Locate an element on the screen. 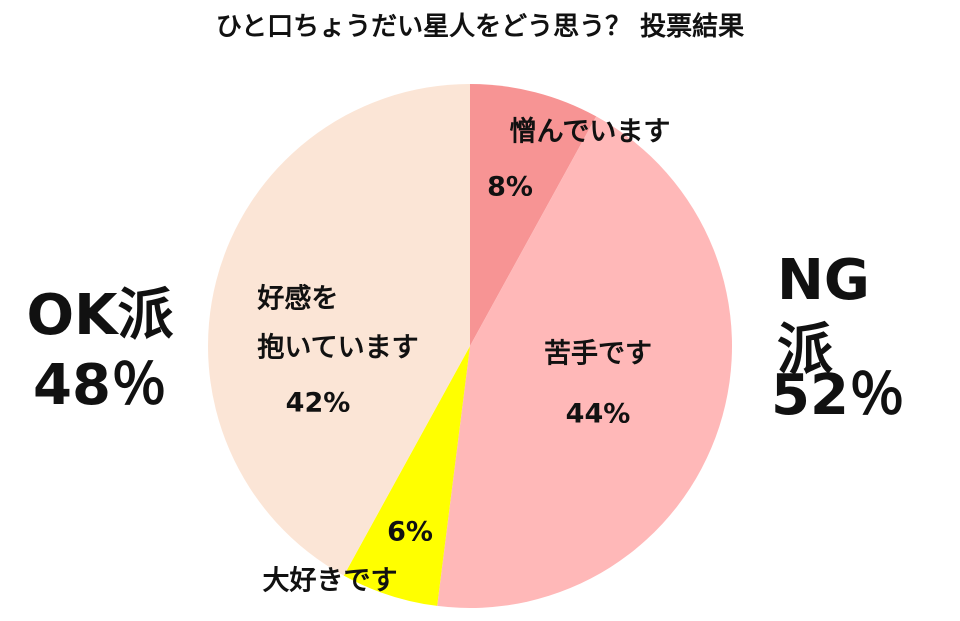 The height and width of the screenshot is (621, 960). slice-label: 憎んでいます is located at coordinates (590, 132).